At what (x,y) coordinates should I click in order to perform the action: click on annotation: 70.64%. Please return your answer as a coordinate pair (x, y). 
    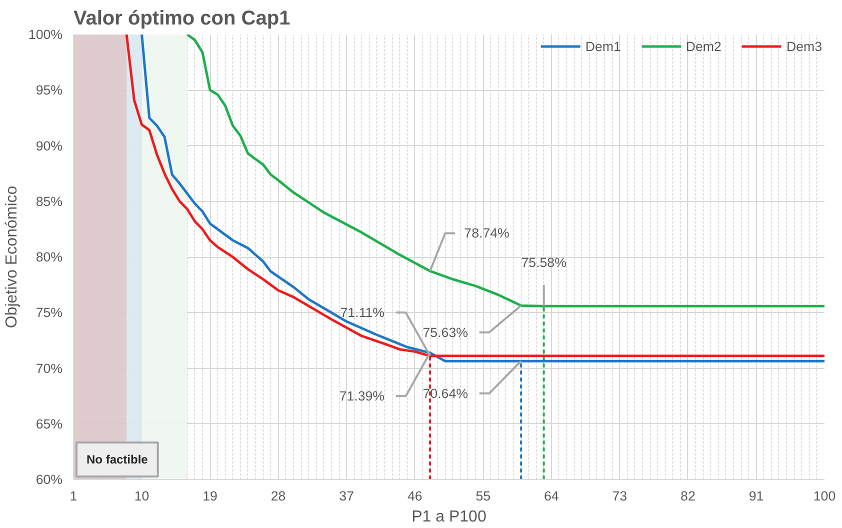
    Looking at the image, I should click on (445, 393).